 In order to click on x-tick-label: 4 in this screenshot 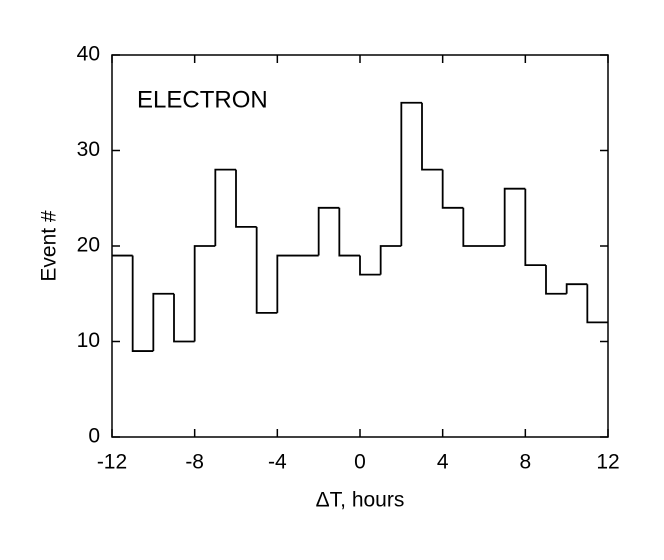, I will do `click(443, 462)`.